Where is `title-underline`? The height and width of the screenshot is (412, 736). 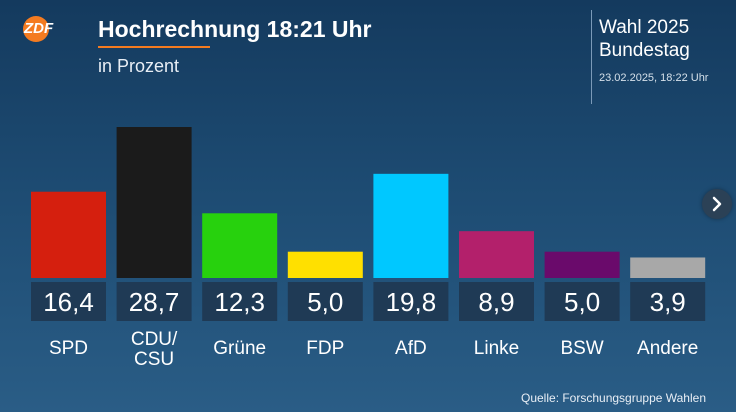 title-underline is located at coordinates (154, 47).